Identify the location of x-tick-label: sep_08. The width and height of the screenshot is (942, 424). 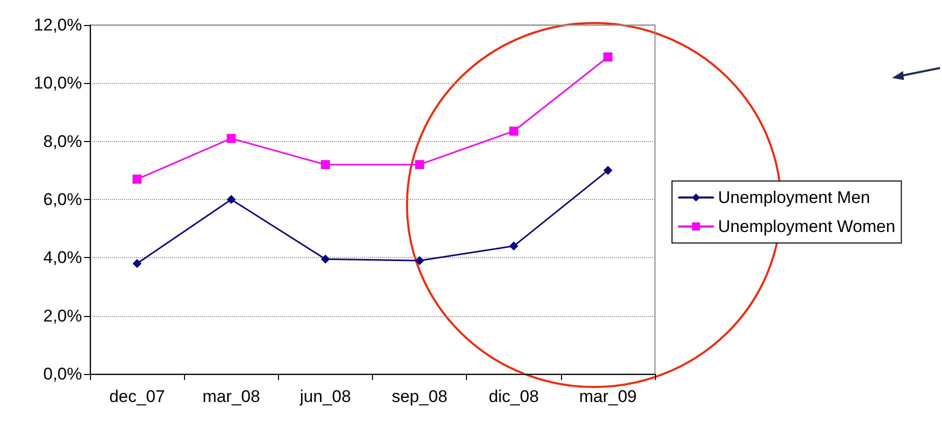
(420, 396).